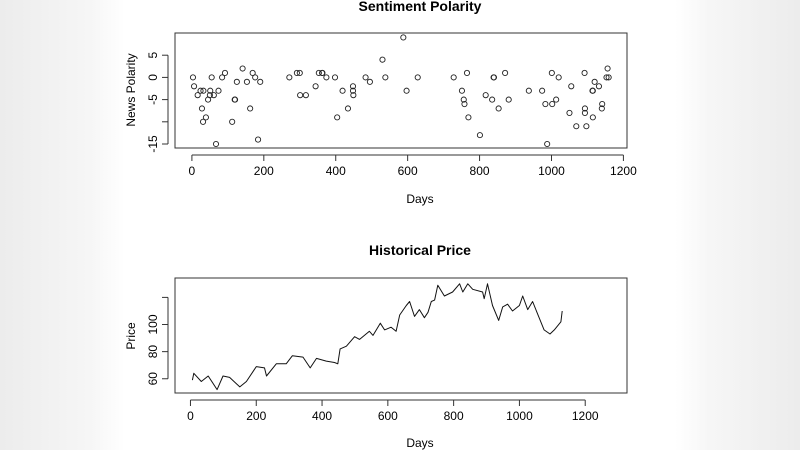 The image size is (800, 450). Describe the element at coordinates (377, 337) in the screenshot. I see `price-line` at that location.